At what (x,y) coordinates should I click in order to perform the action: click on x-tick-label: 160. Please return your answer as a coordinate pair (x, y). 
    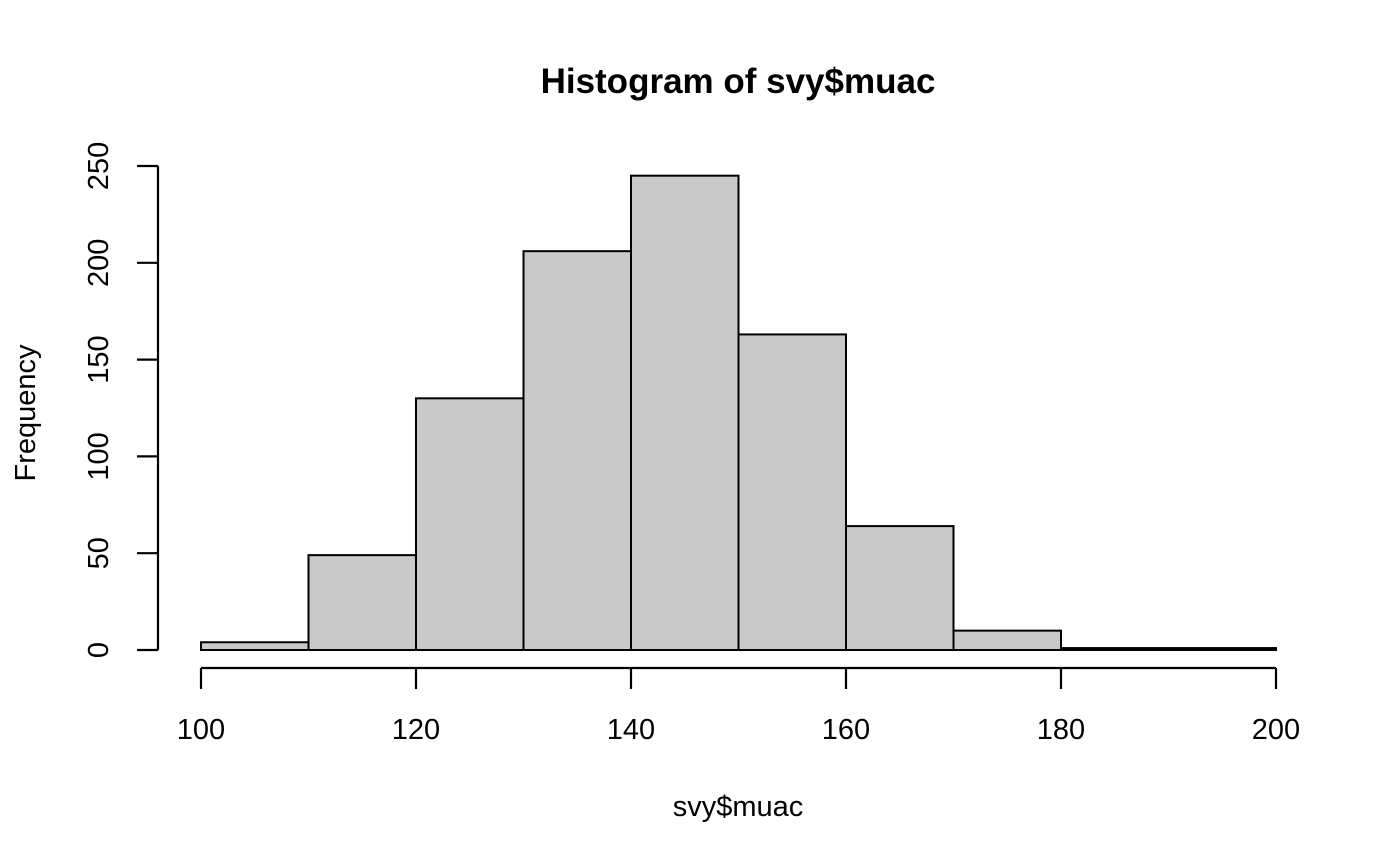
    Looking at the image, I should click on (846, 730).